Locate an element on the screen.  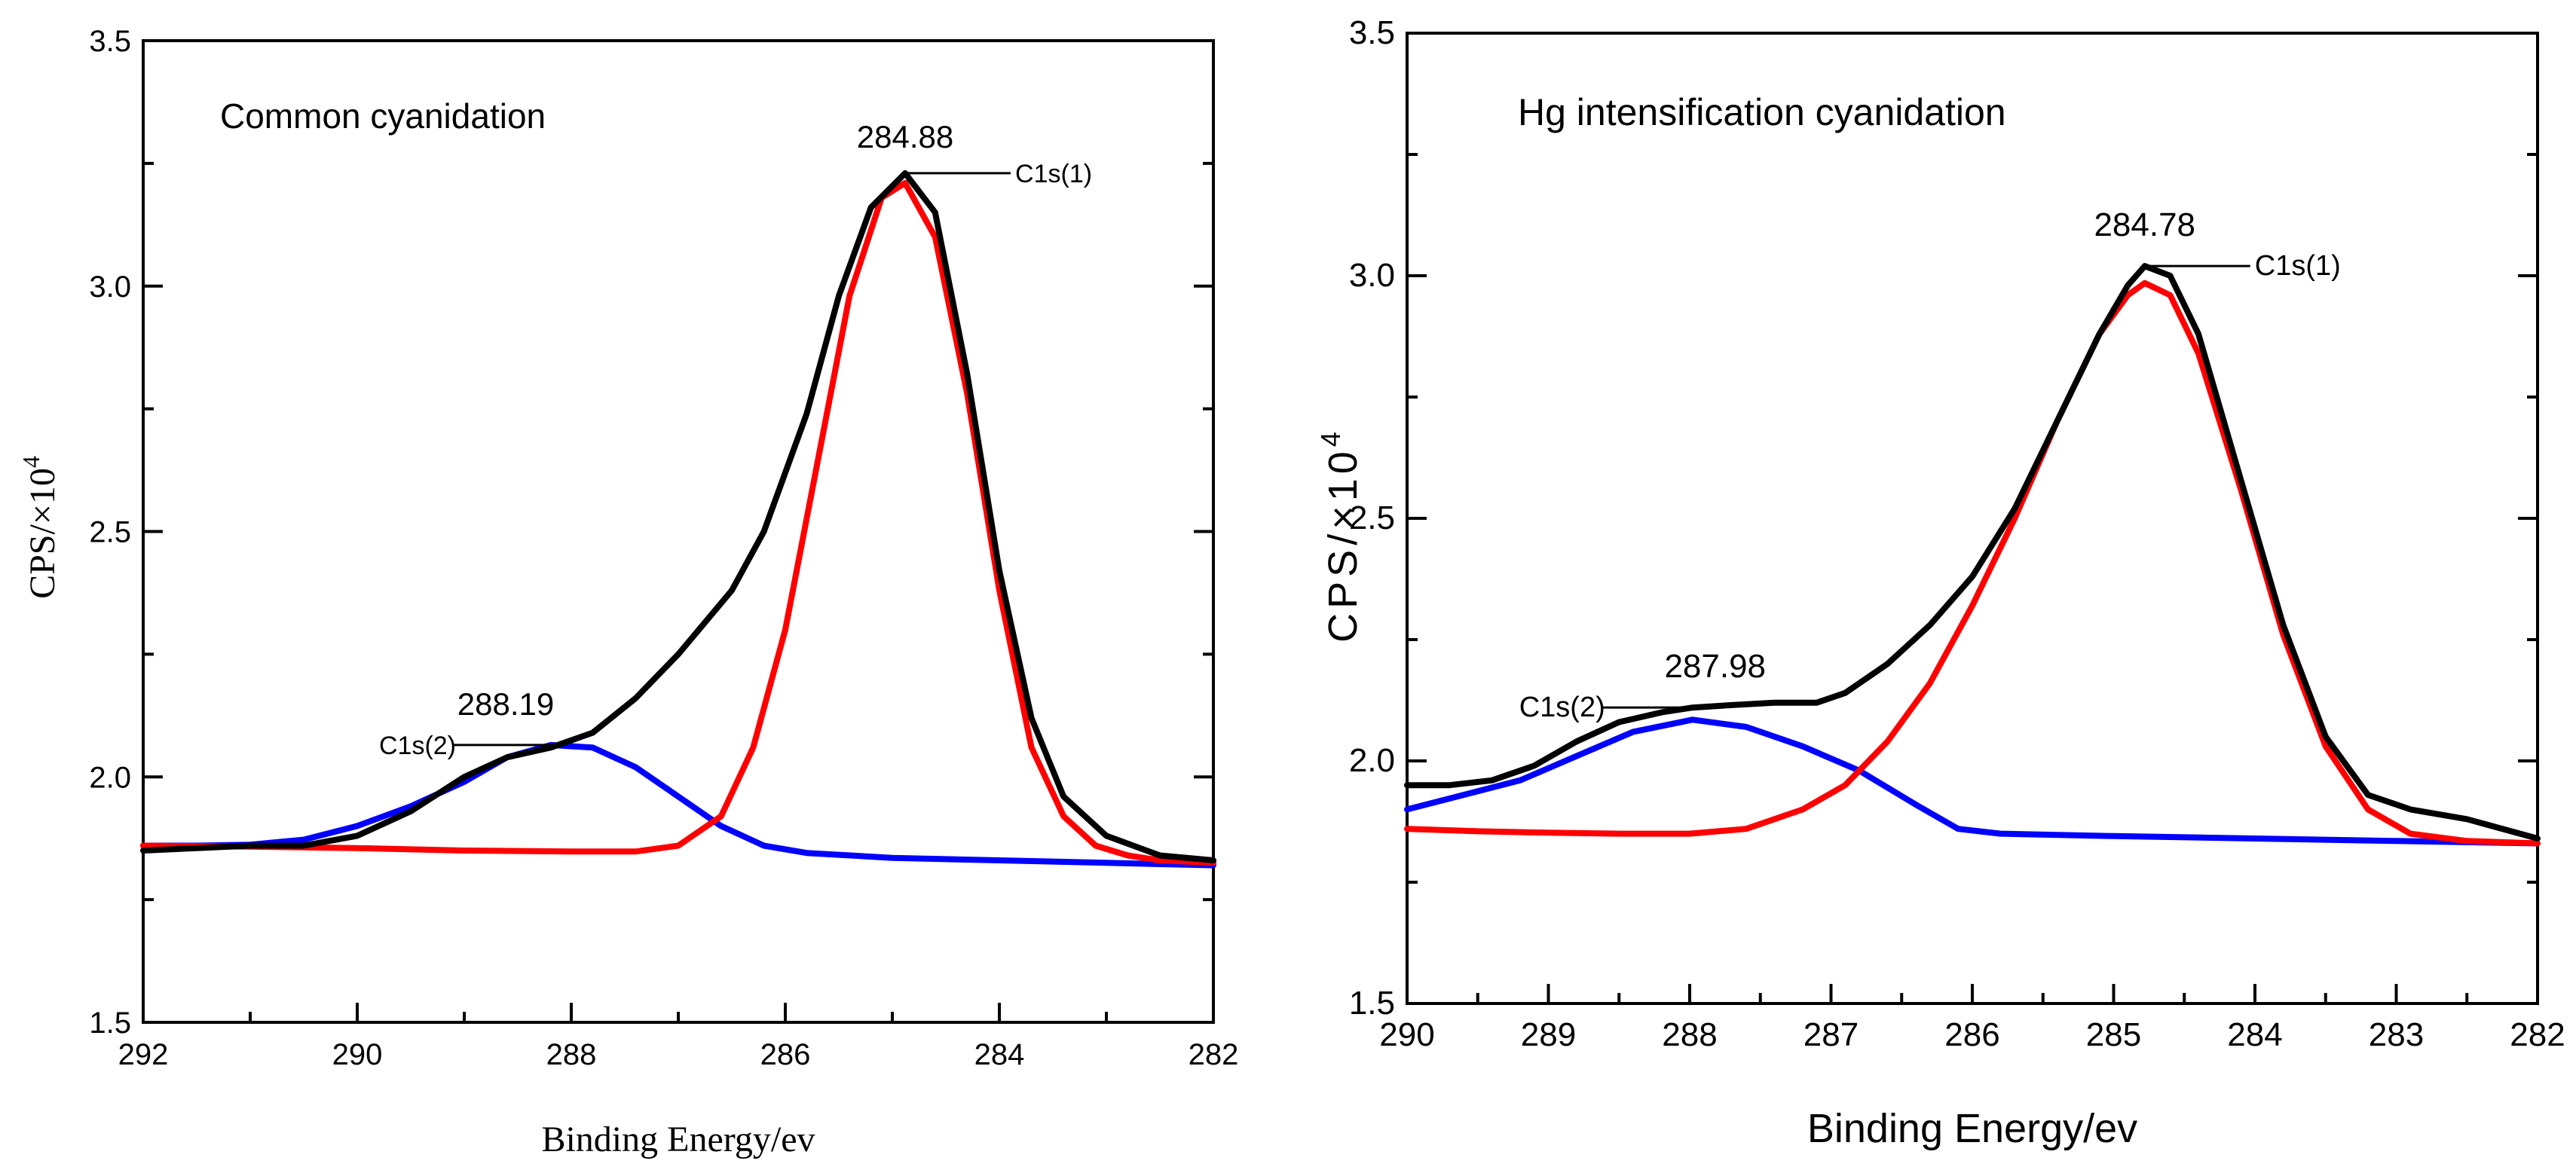
x-tick-label: 289 is located at coordinates (1548, 1034).